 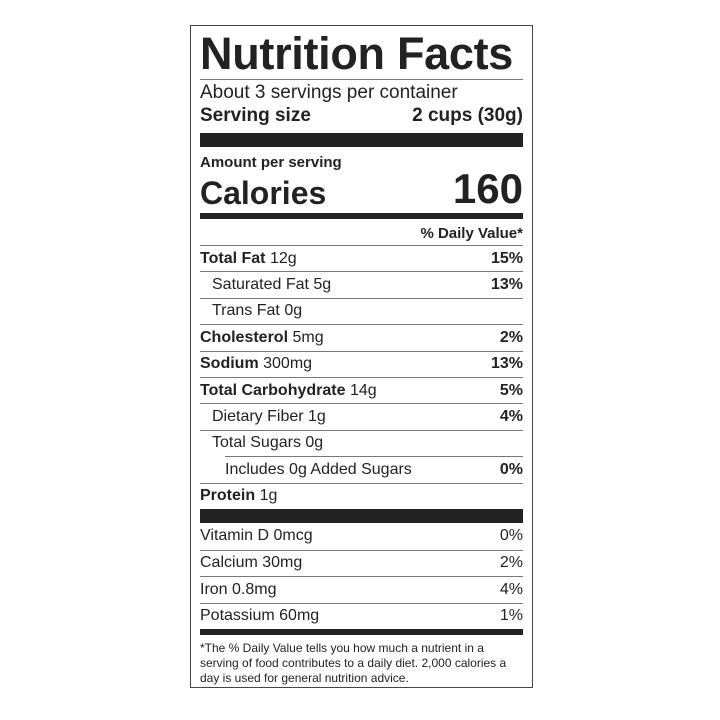 I want to click on nutrient-name: Sodium, so click(x=229, y=364).